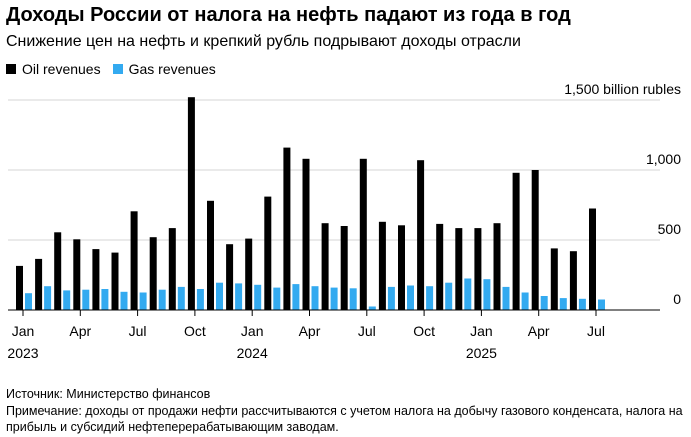 Image resolution: width=691 pixels, height=437 pixels. Describe the element at coordinates (670, 229) in the screenshot. I see `y-tick-label: 500` at that location.